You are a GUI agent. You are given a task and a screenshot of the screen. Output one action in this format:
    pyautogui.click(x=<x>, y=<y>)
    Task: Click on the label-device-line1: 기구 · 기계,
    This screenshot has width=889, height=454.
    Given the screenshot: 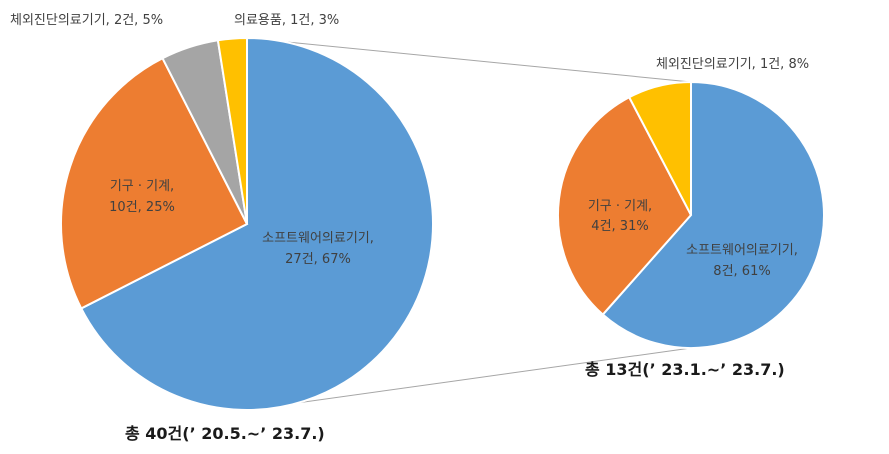 What is the action you would take?
    pyautogui.click(x=142, y=186)
    